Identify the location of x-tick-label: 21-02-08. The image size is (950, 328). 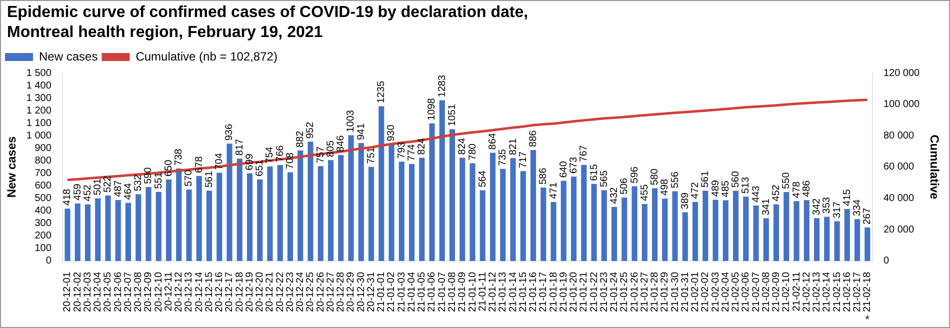
(766, 292).